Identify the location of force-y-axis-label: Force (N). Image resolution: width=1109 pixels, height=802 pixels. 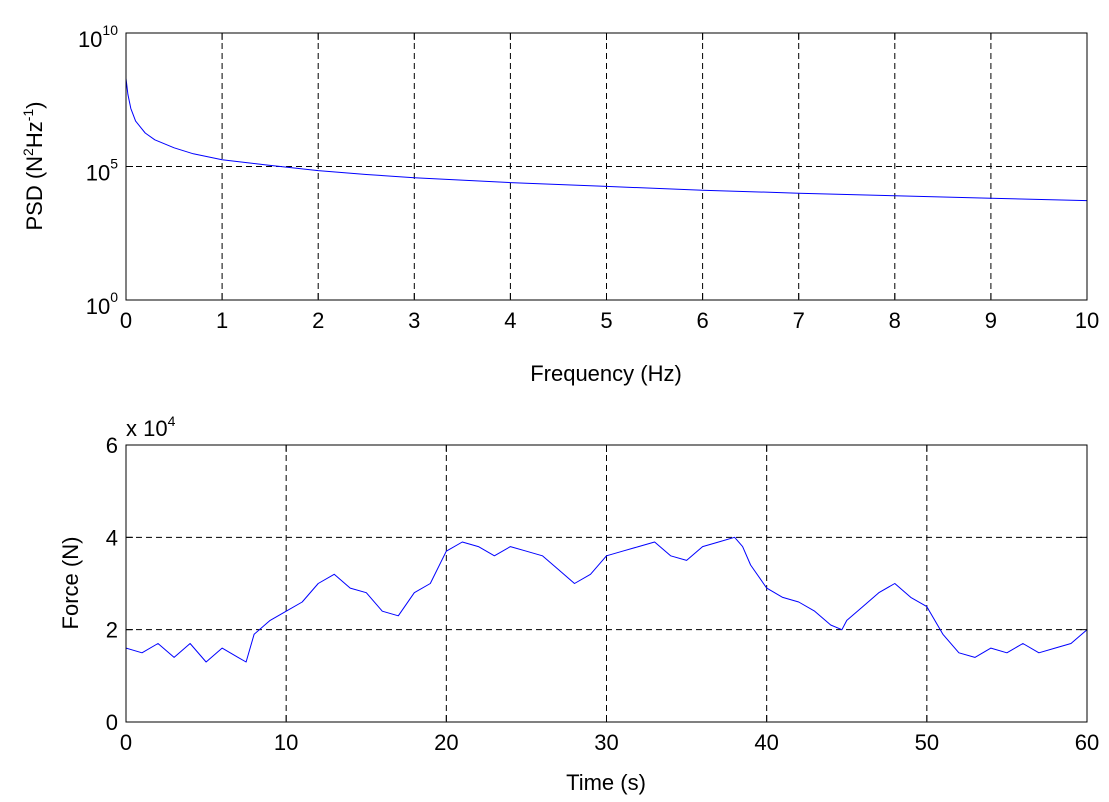
(70, 583).